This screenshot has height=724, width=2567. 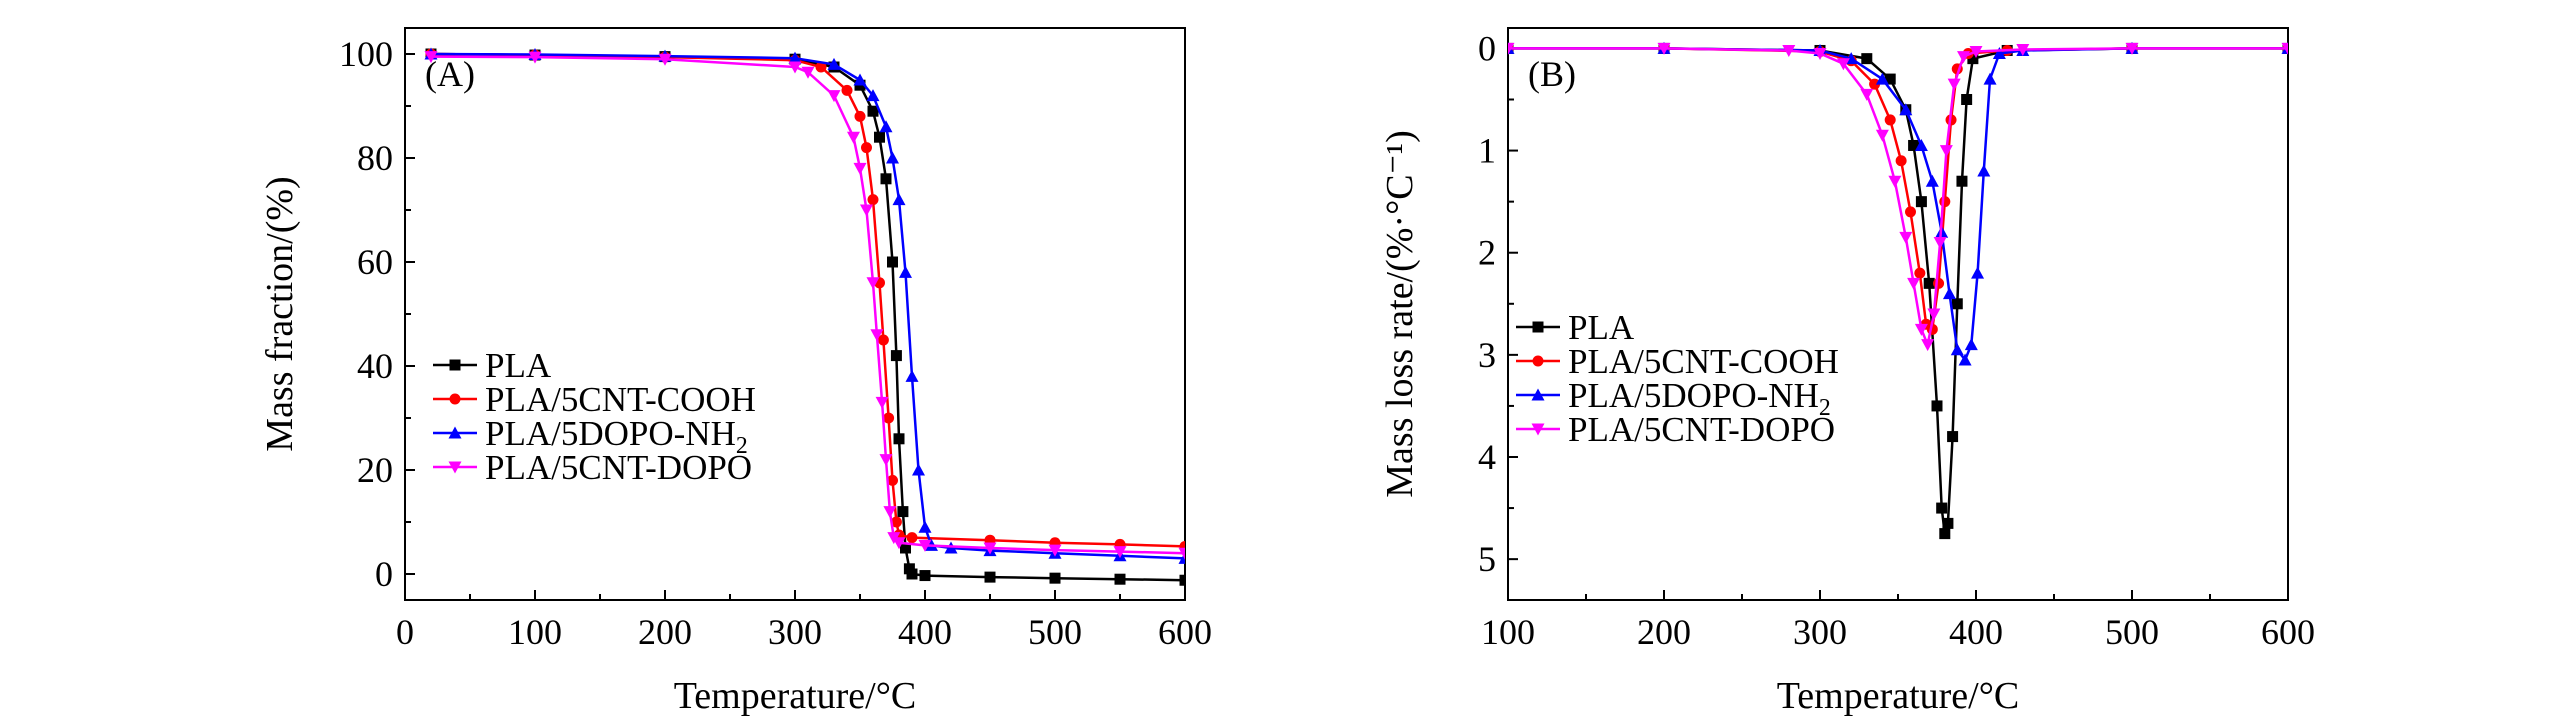 What do you see at coordinates (1487, 151) in the screenshot?
I see `y-tick-label: 1` at bounding box center [1487, 151].